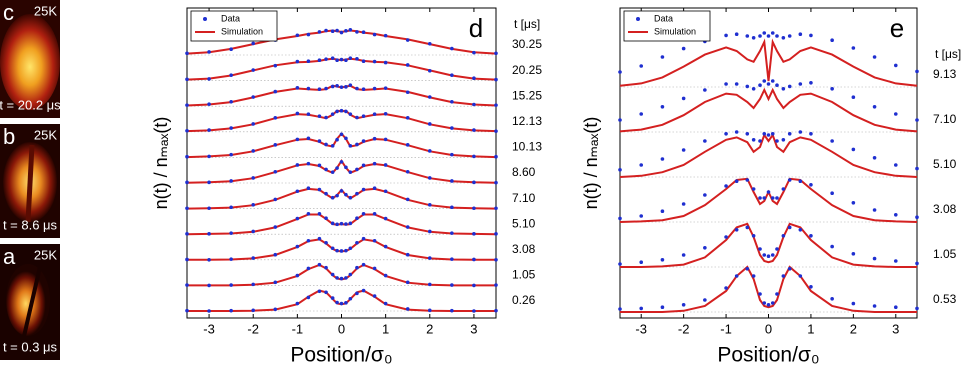 This screenshot has height=370, width=969. Describe the element at coordinates (527, 147) in the screenshot. I see `trace-label: 10.13` at that location.